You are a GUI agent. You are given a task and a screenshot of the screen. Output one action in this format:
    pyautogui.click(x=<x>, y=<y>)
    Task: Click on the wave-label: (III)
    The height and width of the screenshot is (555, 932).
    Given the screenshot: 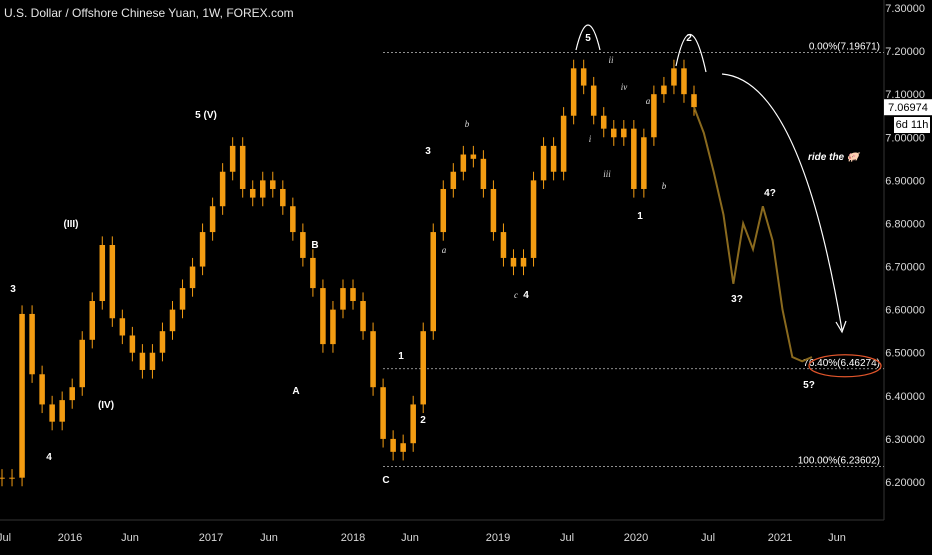 What is the action you would take?
    pyautogui.click(x=71, y=224)
    